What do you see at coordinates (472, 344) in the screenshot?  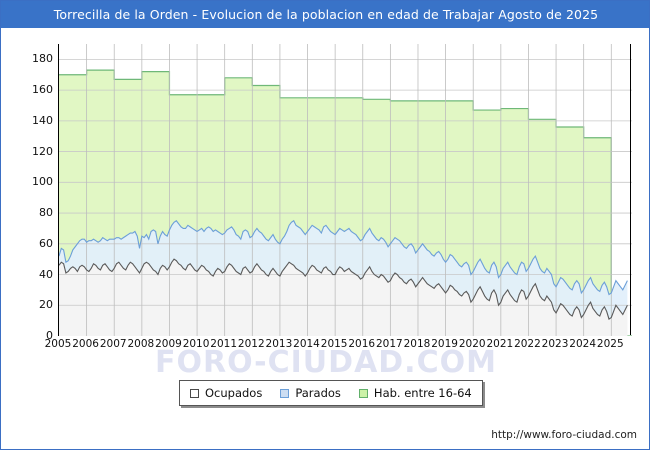 I see `x-tick-label: 2020` at bounding box center [472, 344].